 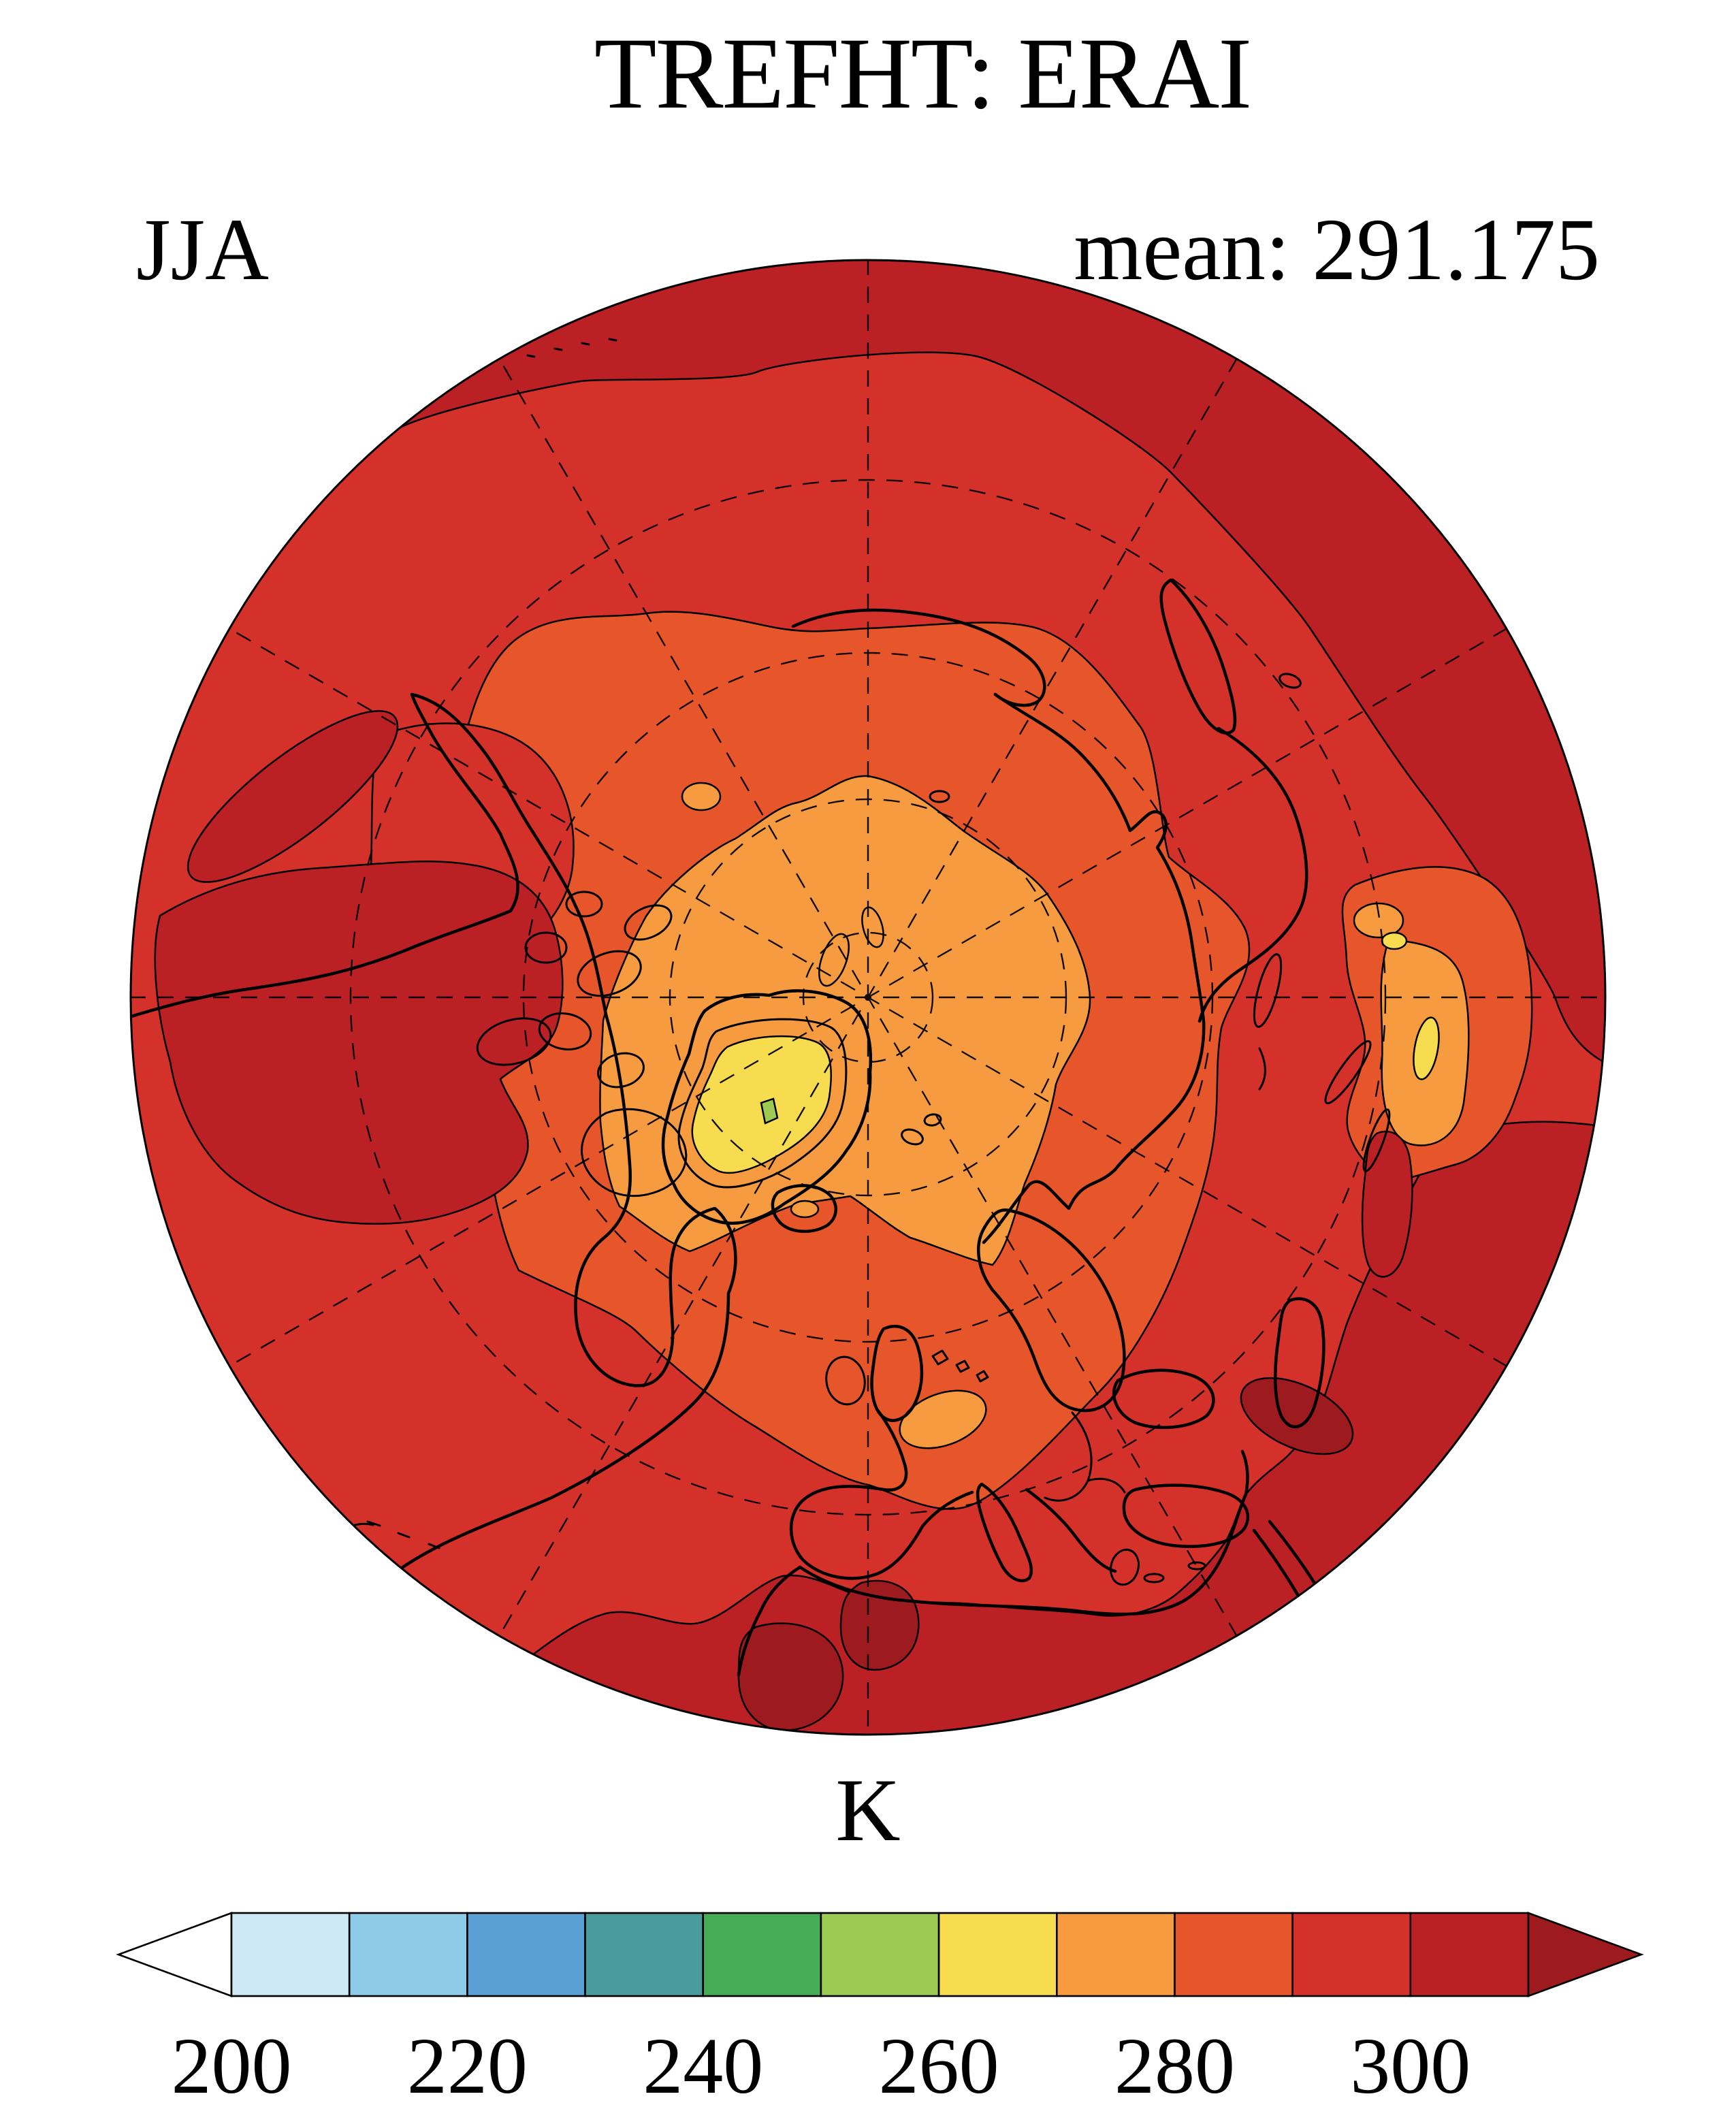 I want to click on crete, so click(x=1154, y=1578).